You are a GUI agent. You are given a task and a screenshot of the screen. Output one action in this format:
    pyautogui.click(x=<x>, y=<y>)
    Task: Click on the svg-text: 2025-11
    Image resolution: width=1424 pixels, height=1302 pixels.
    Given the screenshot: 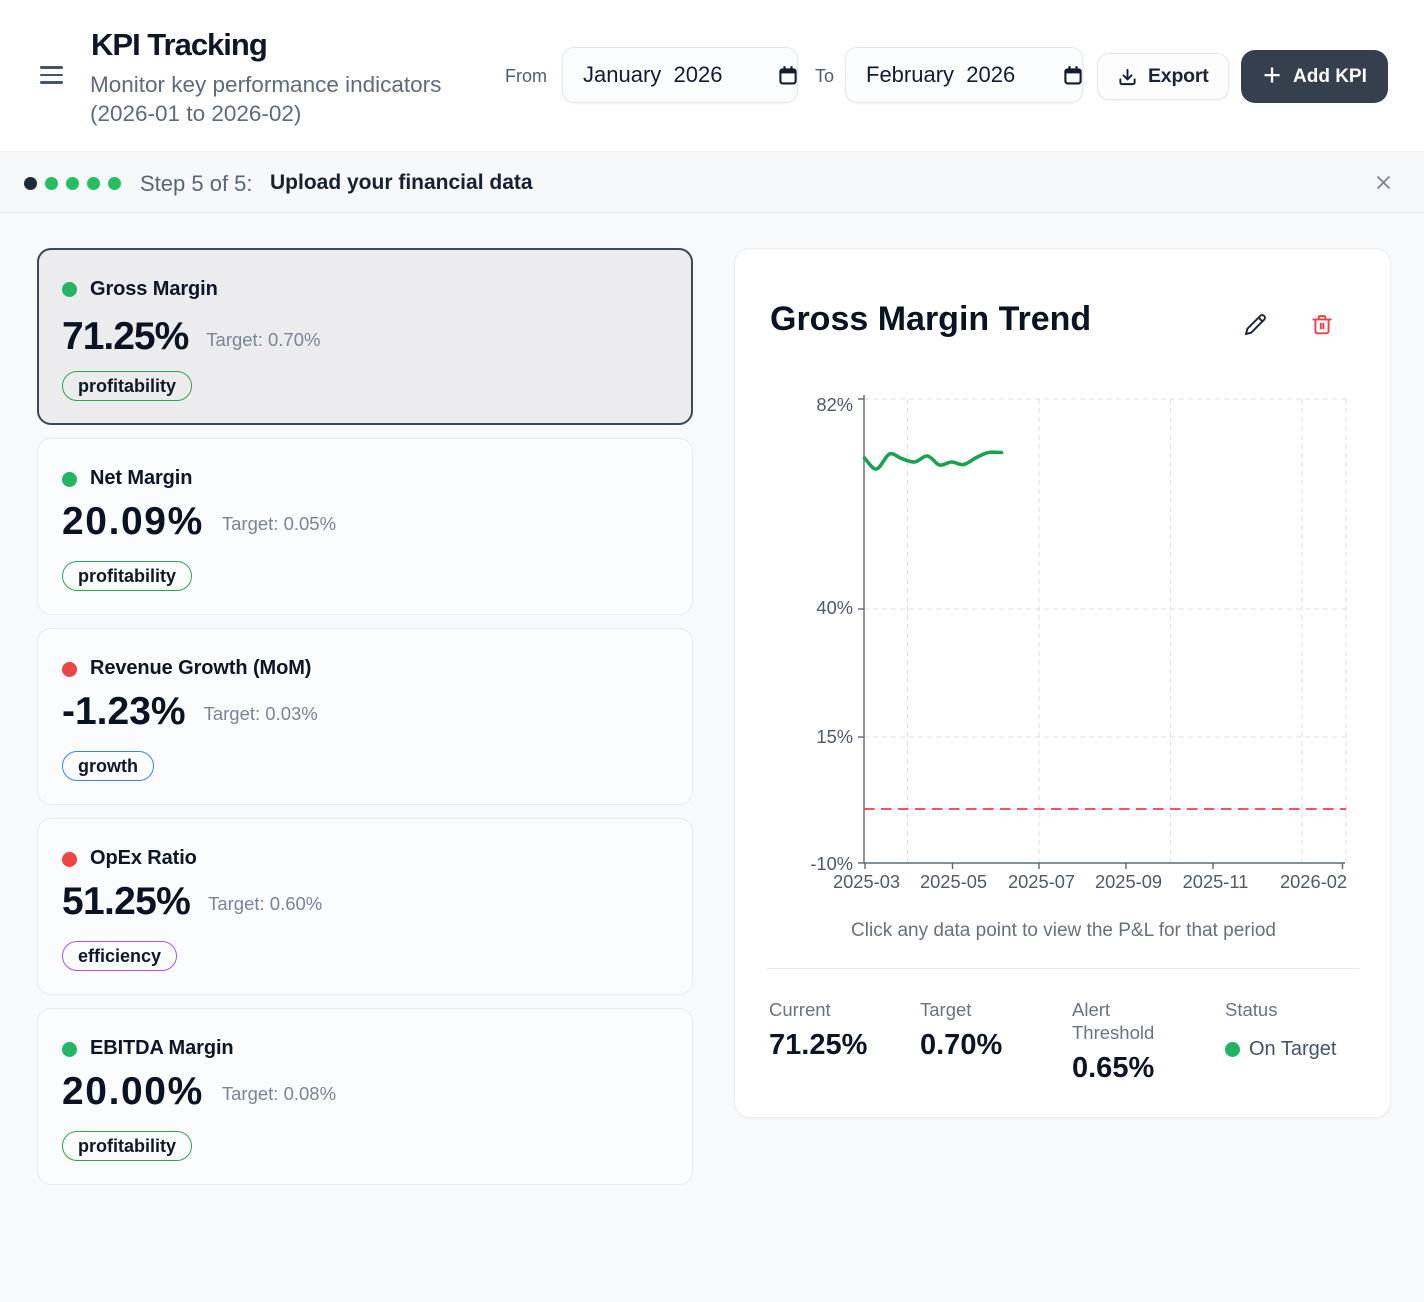 What is the action you would take?
    pyautogui.click(x=1216, y=881)
    